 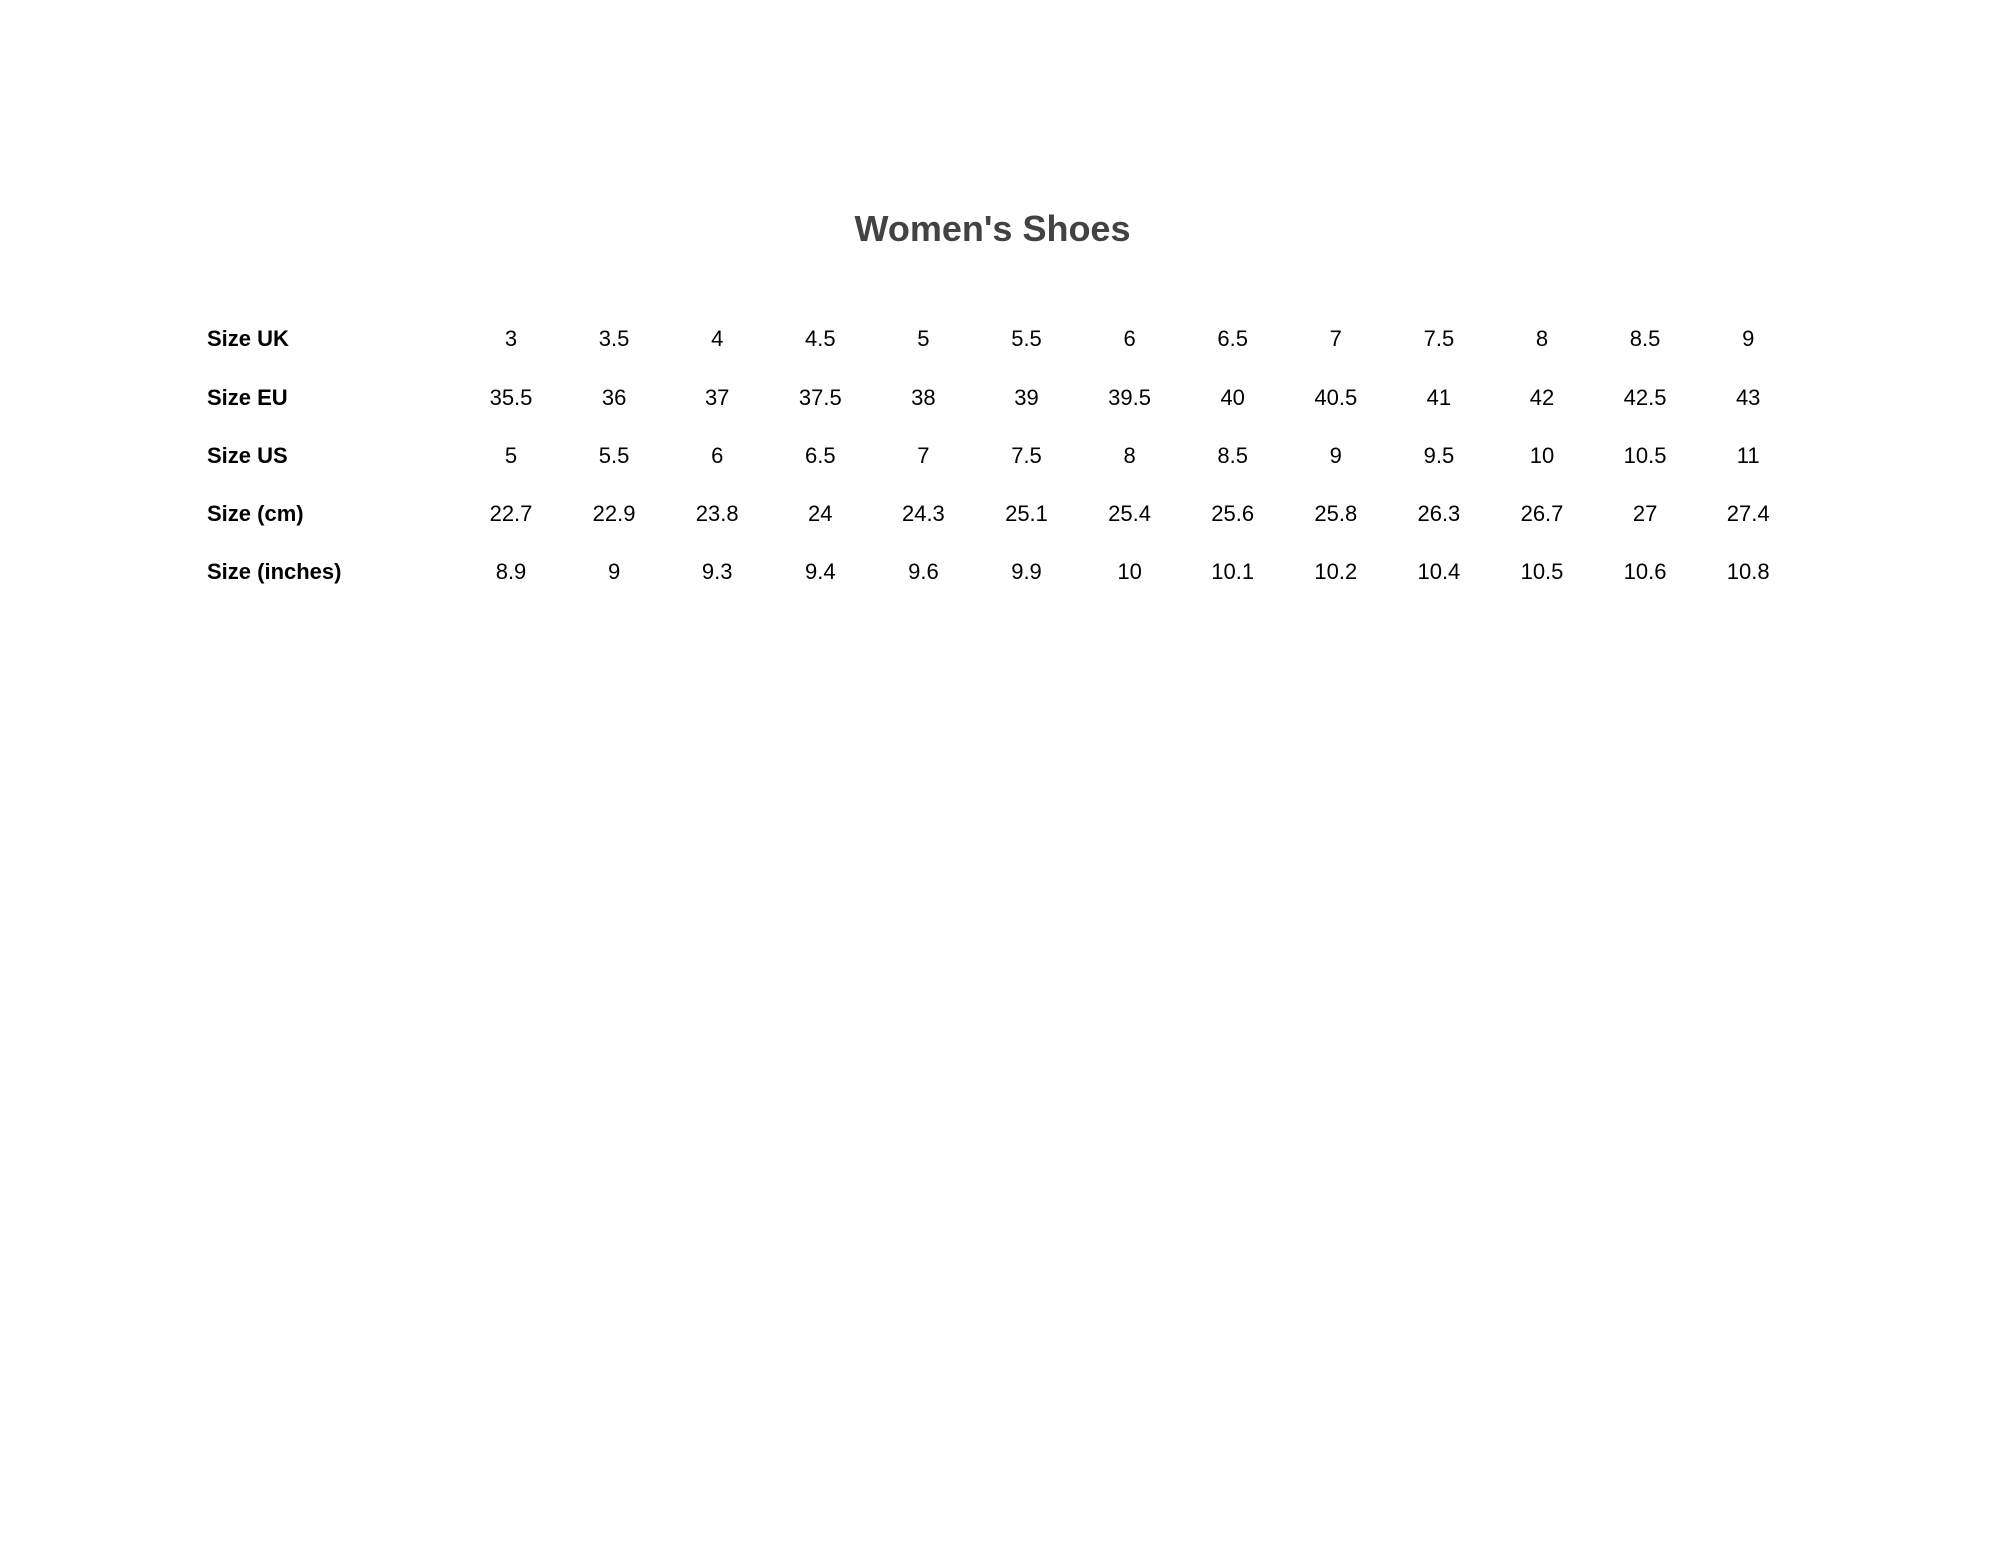 What do you see at coordinates (511, 513) in the screenshot?
I see `table-cell: 22.7` at bounding box center [511, 513].